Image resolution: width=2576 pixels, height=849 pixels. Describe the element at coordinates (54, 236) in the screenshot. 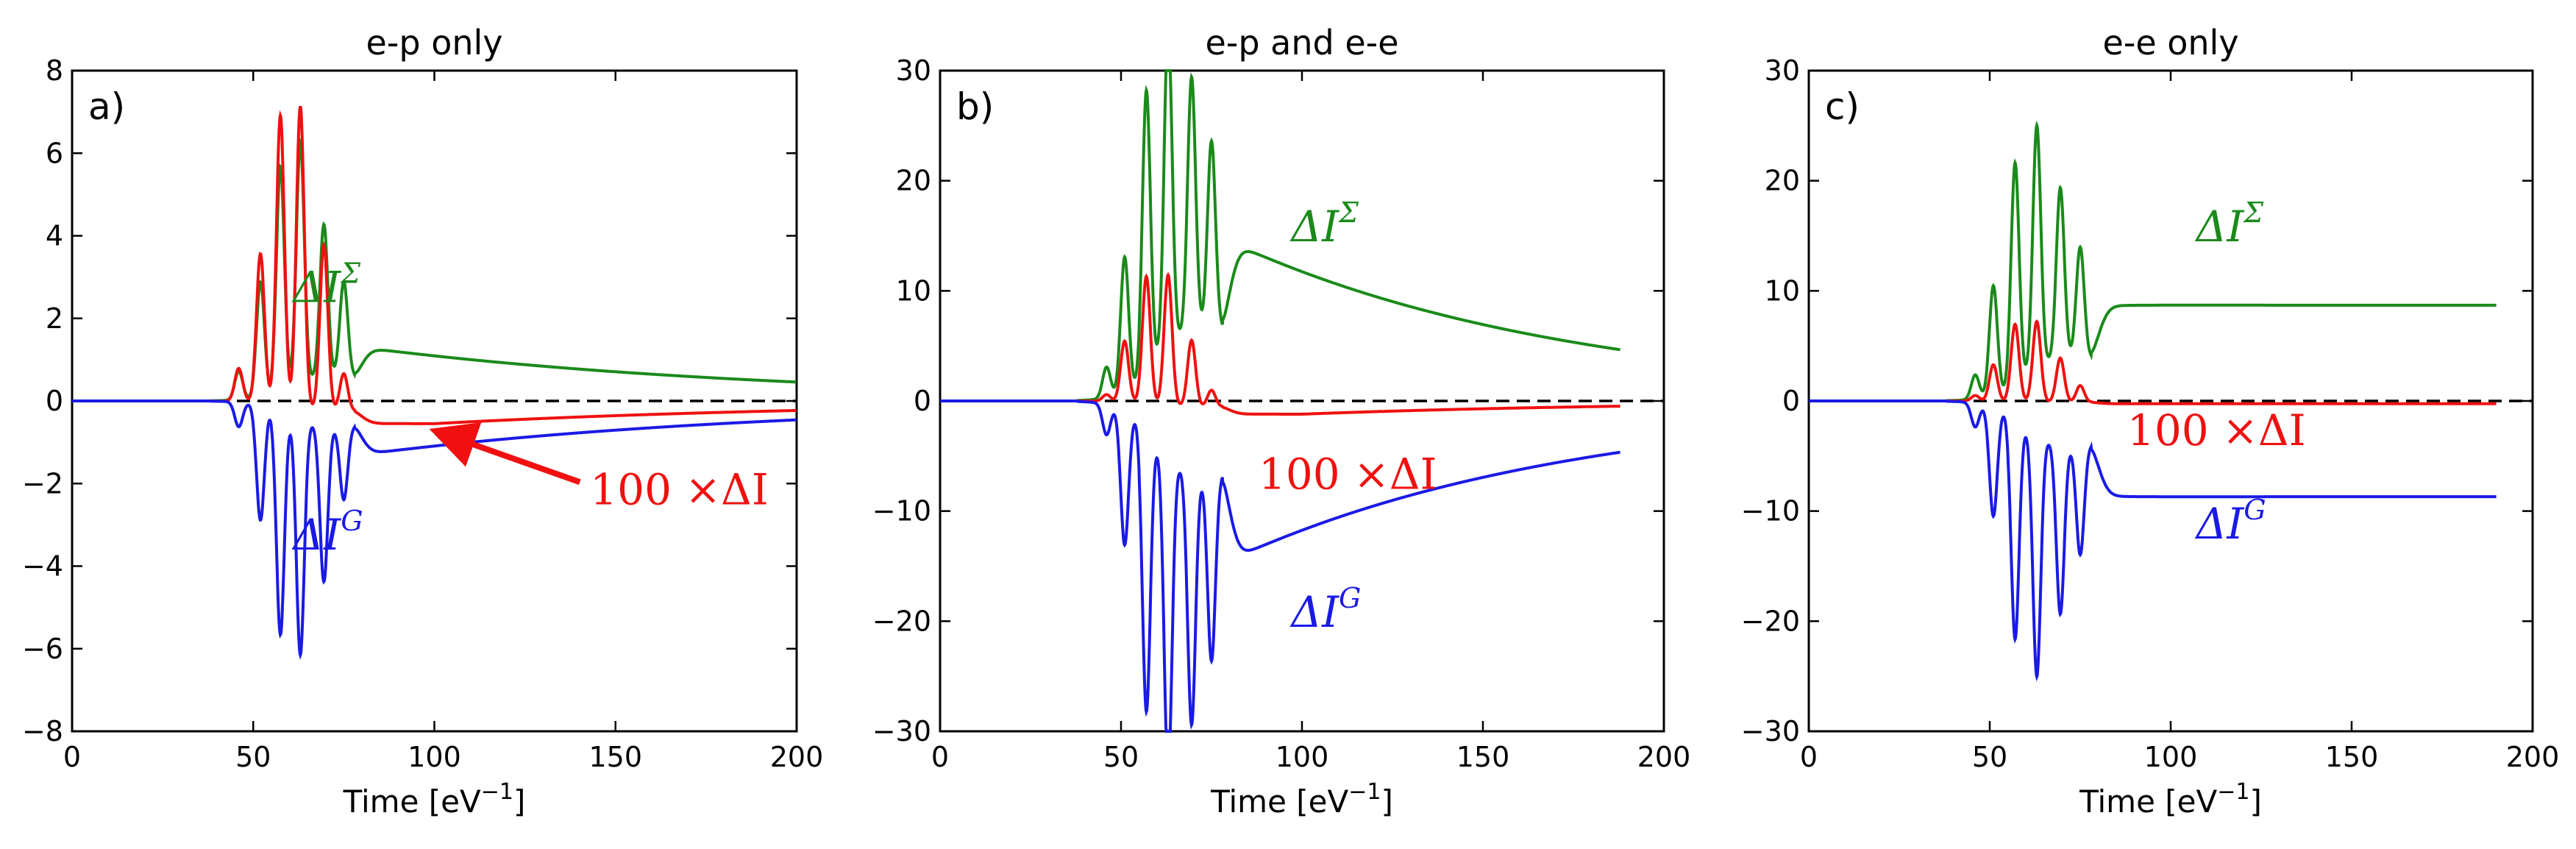

I see `y-tick-label: 4` at that location.